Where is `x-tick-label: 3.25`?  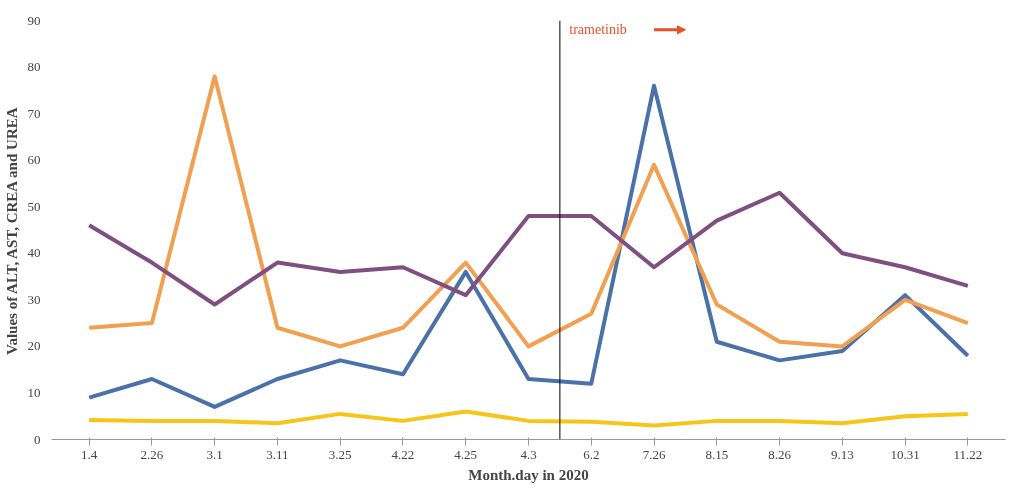 x-tick-label: 3.25 is located at coordinates (340, 454).